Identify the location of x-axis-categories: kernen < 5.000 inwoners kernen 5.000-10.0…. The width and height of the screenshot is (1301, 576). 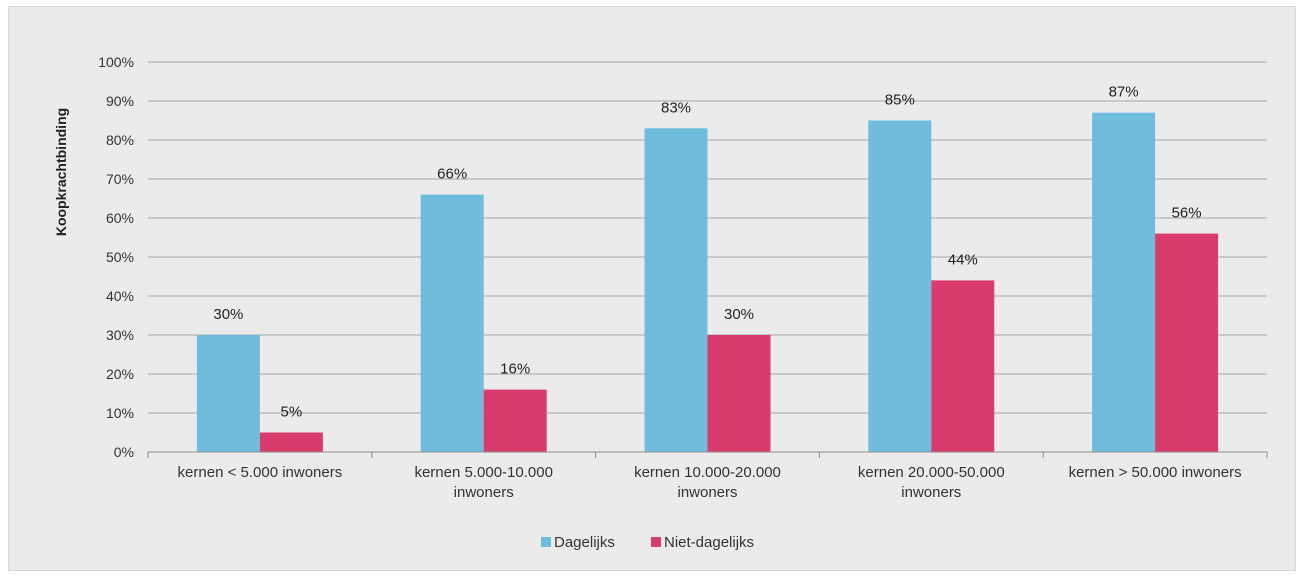
(710, 482).